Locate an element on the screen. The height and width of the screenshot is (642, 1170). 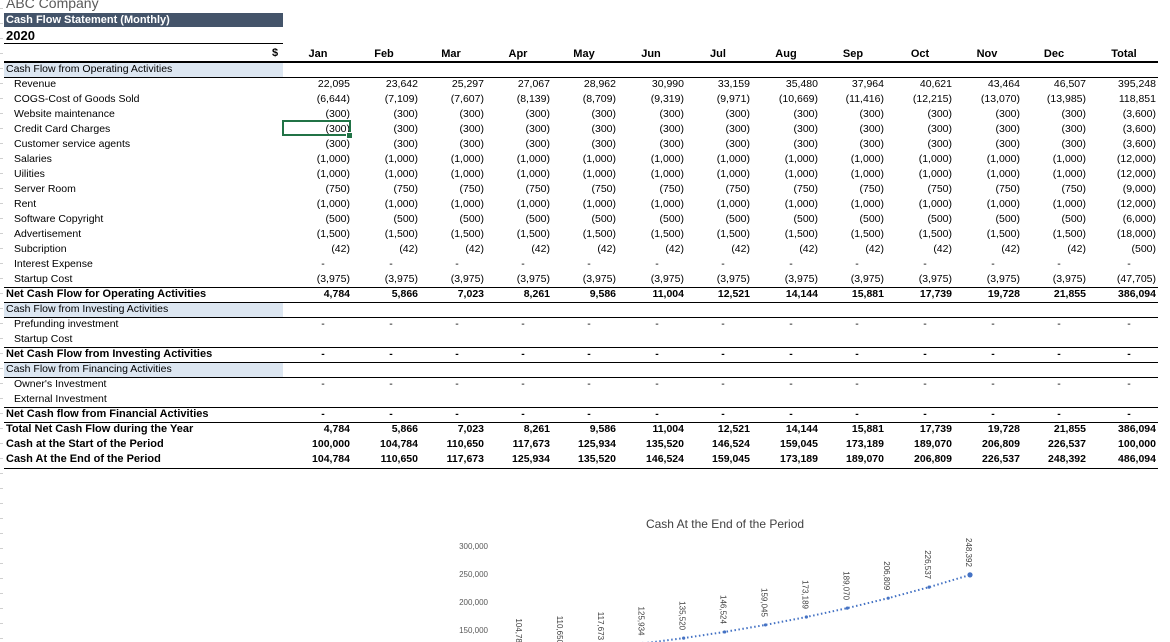
value-cell: (6,000) is located at coordinates (1139, 219).